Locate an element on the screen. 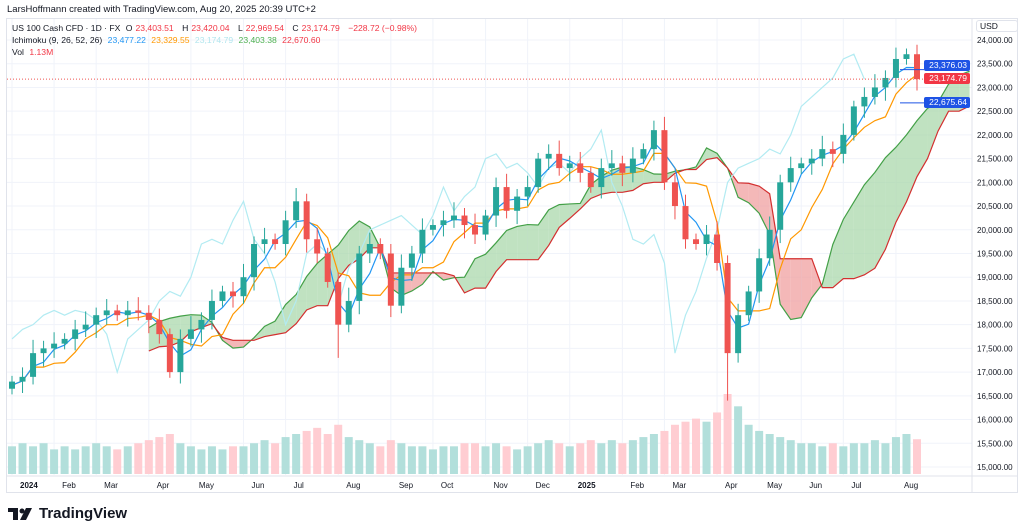 The height and width of the screenshot is (532, 1024). y-tick-label: 24,000.00 is located at coordinates (995, 40).